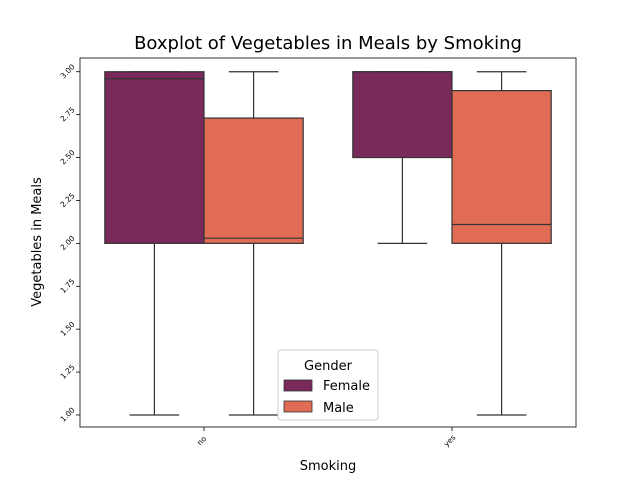 Image resolution: width=640 pixels, height=480 pixels. I want to click on legend-label-male: Male, so click(338, 408).